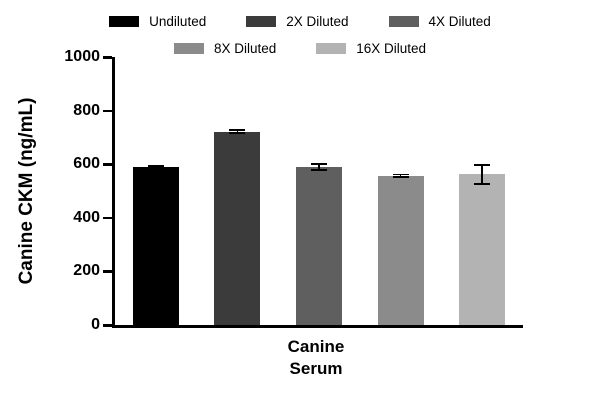 This screenshot has height=408, width=600. I want to click on legend-row-2: 8X Diluted 16X Diluted, so click(299, 48).